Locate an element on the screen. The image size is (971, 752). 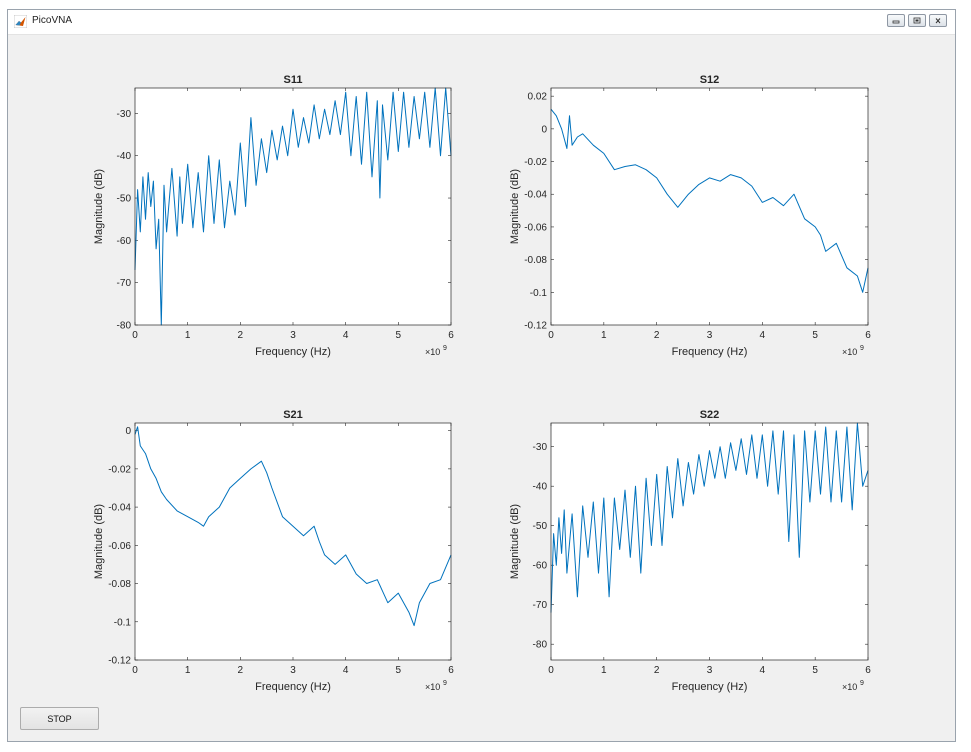
matlab-icon is located at coordinates (20, 21).